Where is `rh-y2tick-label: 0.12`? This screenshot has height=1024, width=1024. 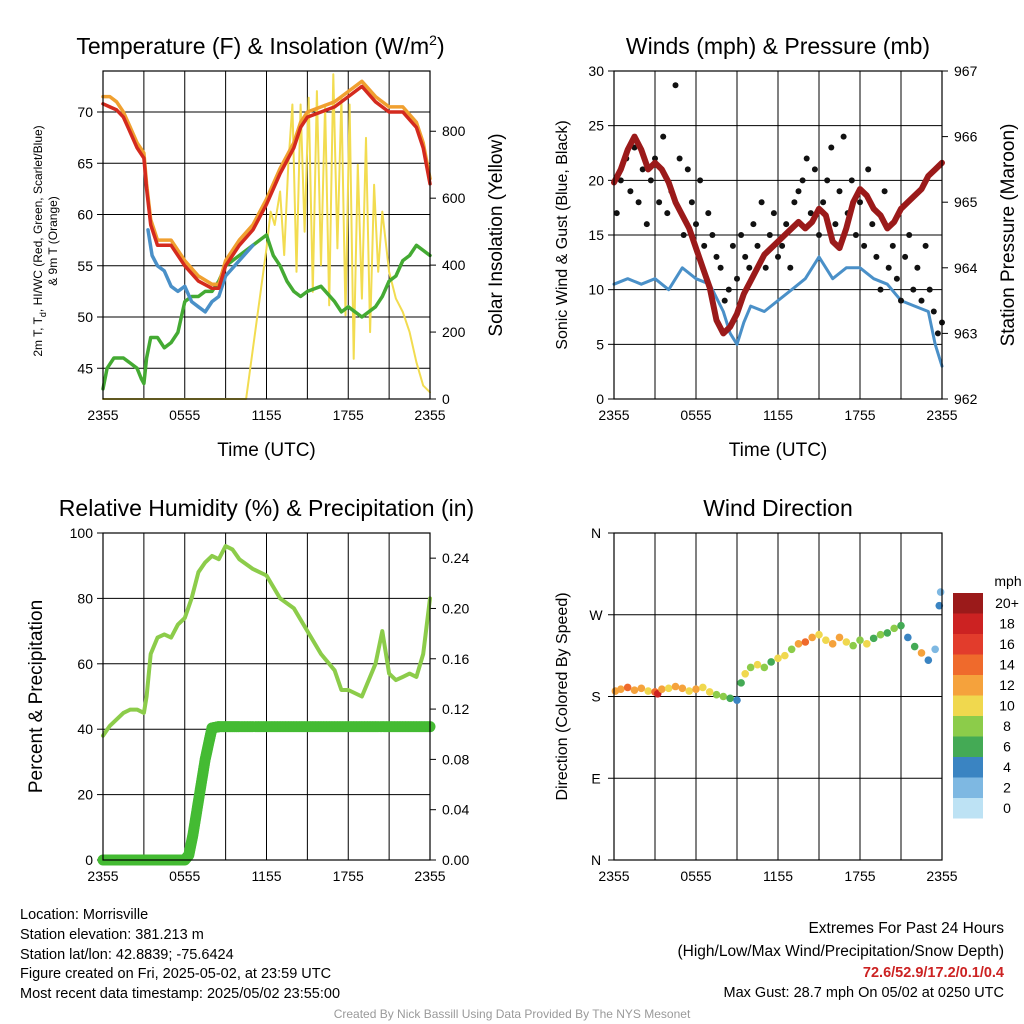
rh-y2tick-label: 0.12 is located at coordinates (455, 709).